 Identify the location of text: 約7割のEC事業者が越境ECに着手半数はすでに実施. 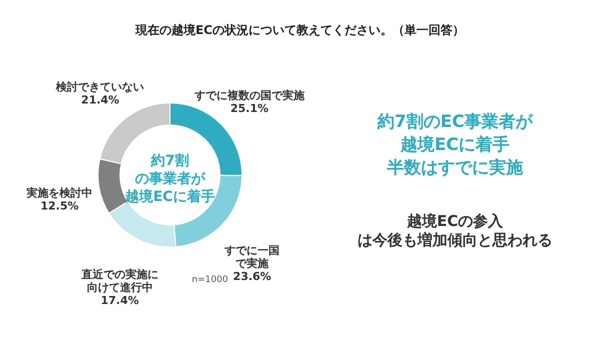
(455, 145).